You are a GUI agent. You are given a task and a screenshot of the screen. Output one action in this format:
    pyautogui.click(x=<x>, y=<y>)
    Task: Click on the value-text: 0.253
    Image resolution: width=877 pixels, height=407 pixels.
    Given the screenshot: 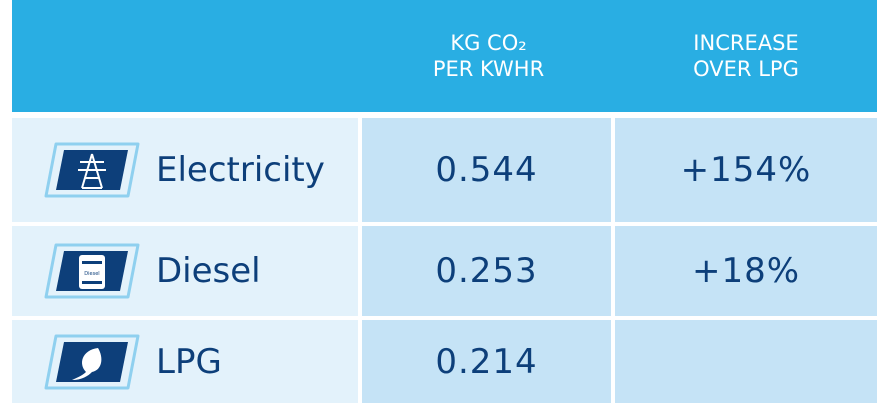 What is the action you would take?
    pyautogui.click(x=486, y=271)
    